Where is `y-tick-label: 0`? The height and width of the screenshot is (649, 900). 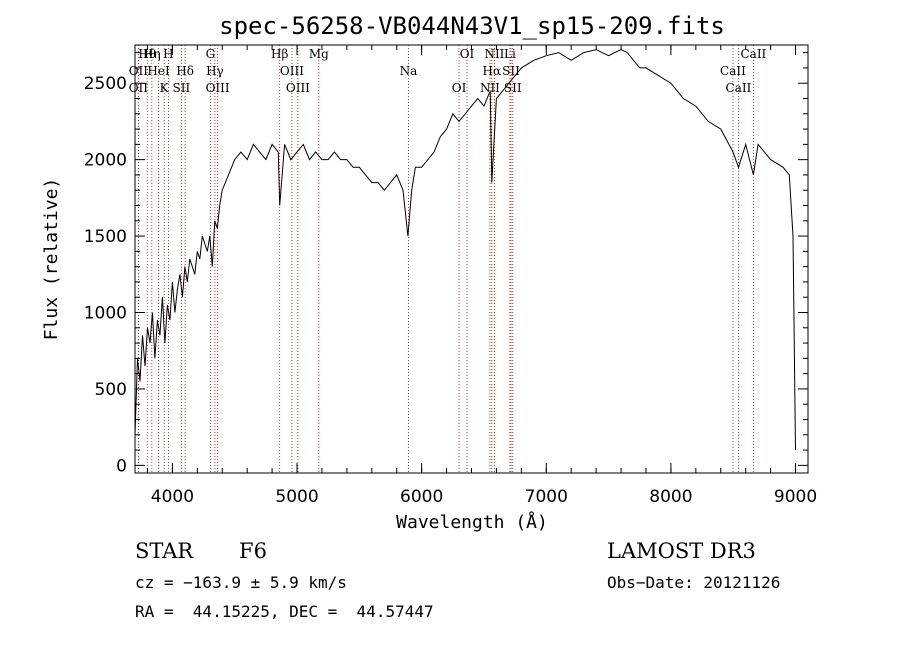 y-tick-label: 0 is located at coordinates (121, 466).